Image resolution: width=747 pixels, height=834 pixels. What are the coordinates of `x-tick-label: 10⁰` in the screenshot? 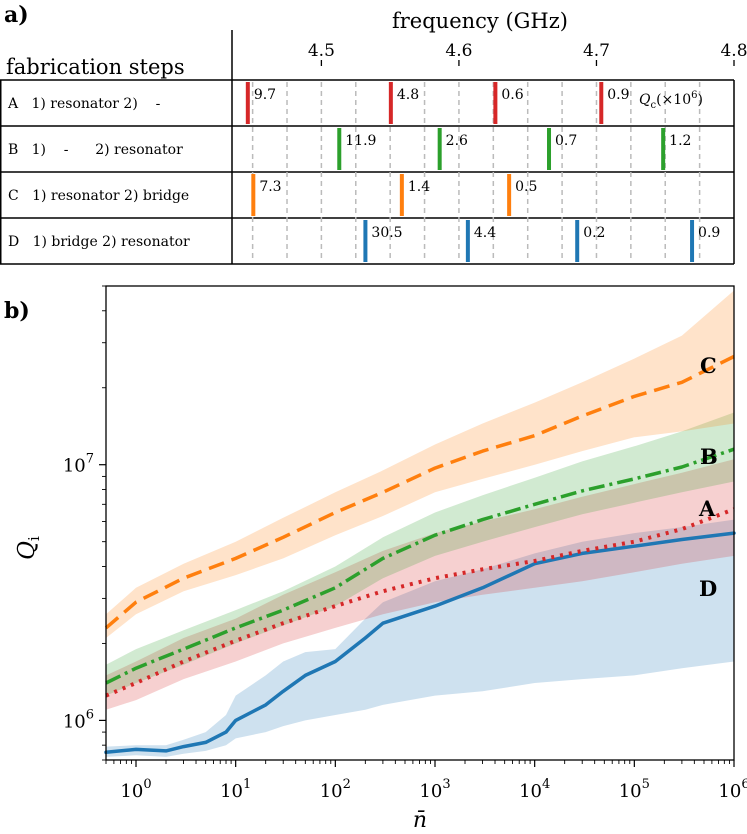 It's located at (135, 789).